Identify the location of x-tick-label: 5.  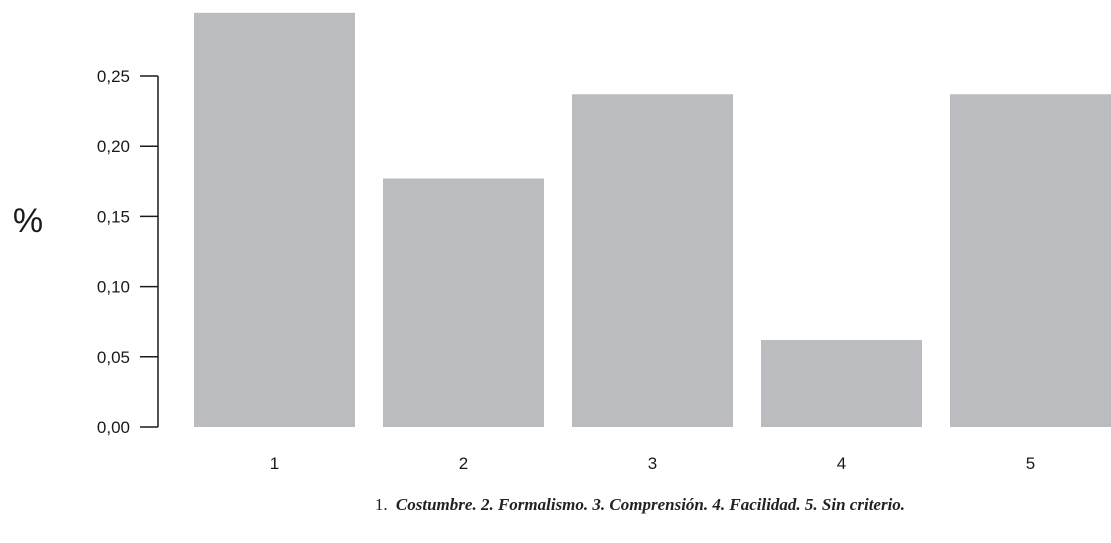
(1030, 463).